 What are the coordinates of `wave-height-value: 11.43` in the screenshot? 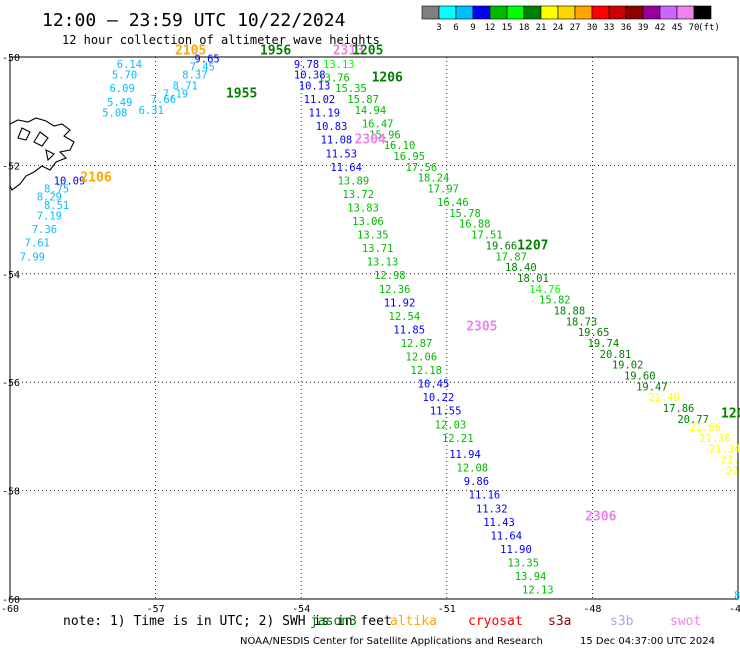 It's located at (499, 523).